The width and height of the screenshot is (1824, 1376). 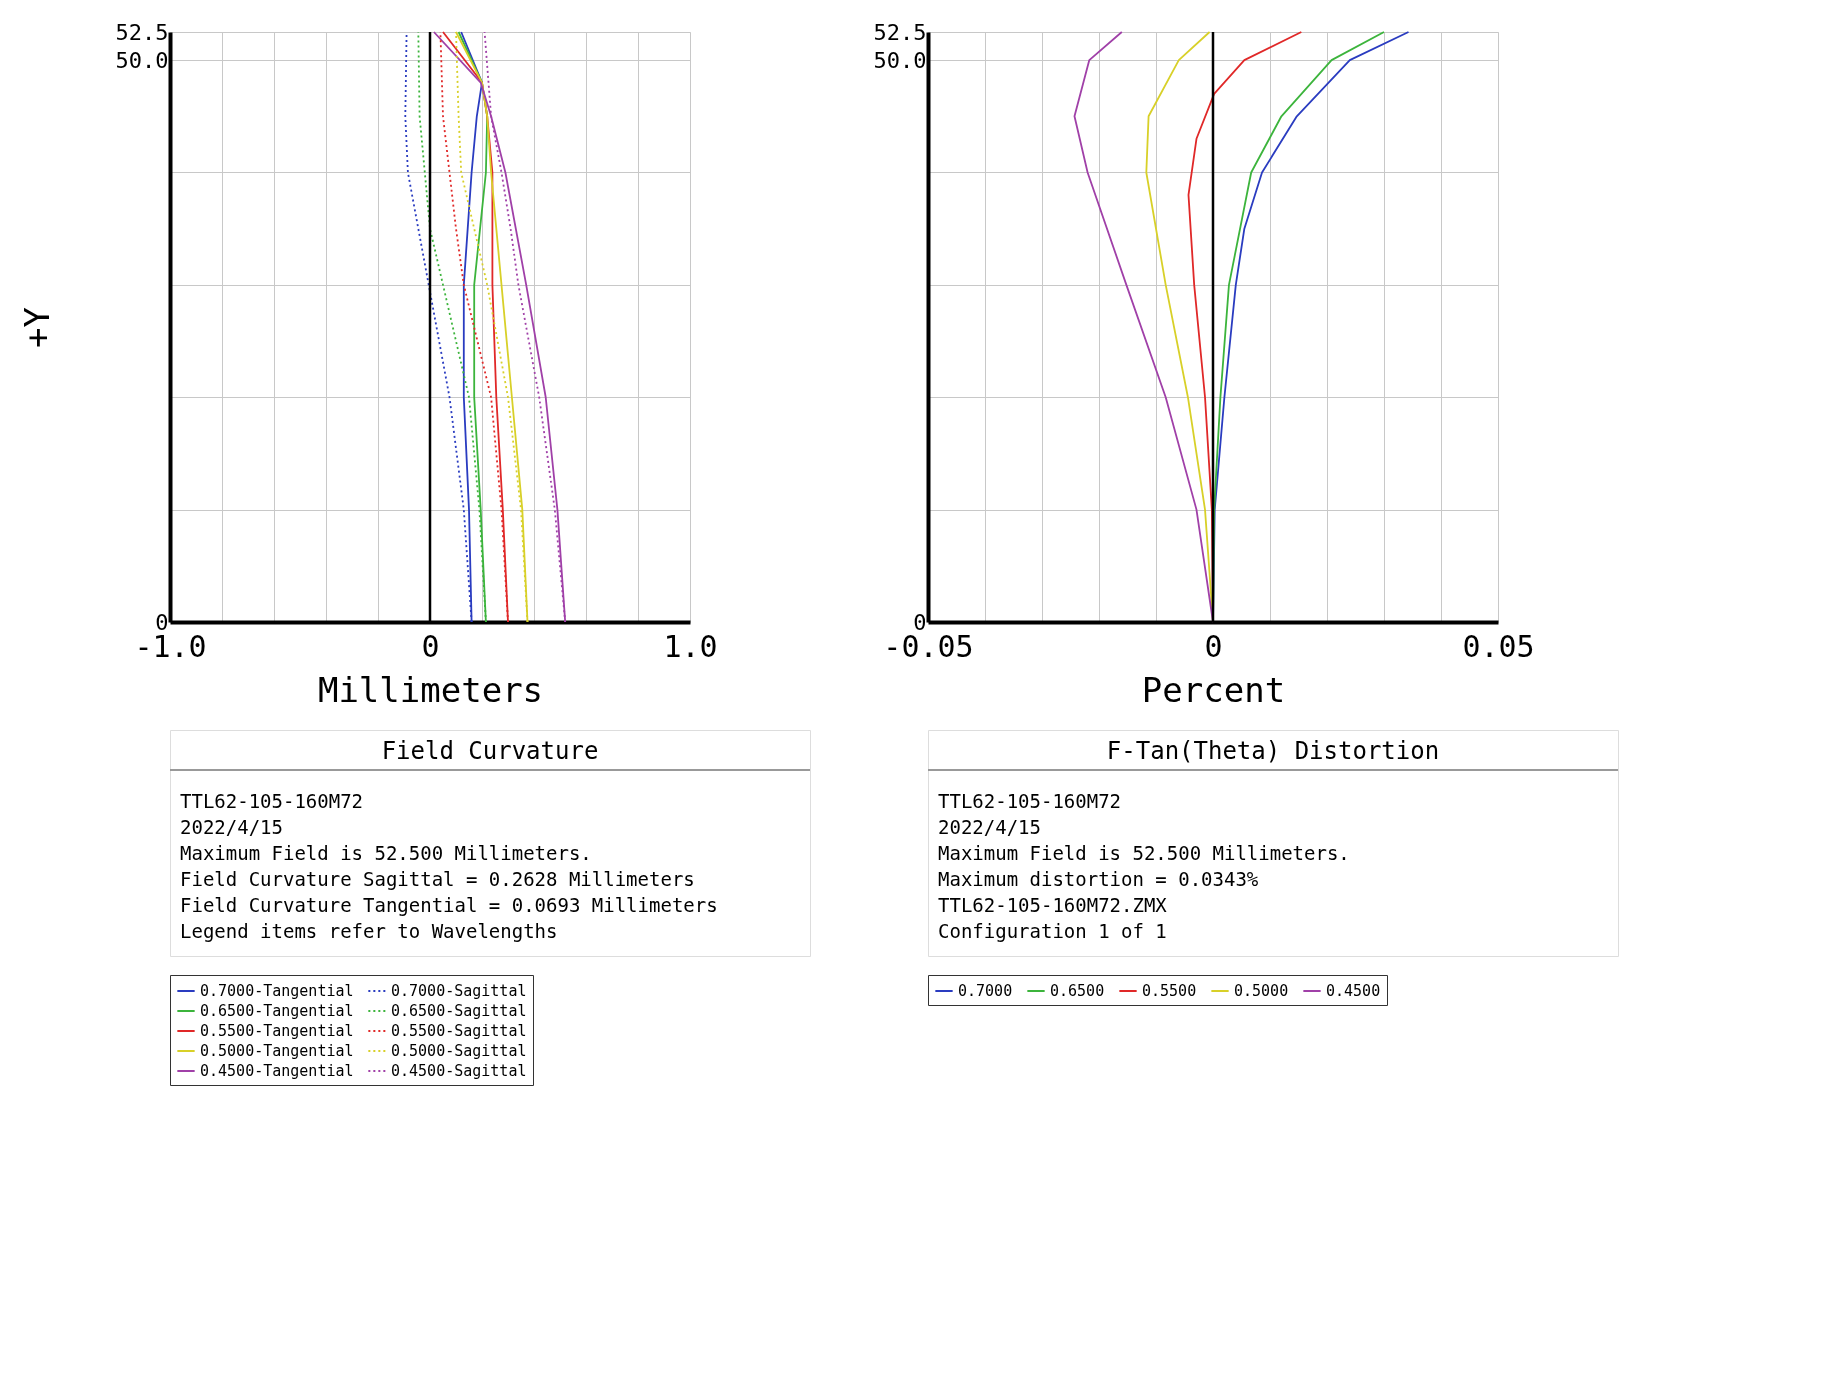 I want to click on x-axis-title: Percent, so click(x=1213, y=689).